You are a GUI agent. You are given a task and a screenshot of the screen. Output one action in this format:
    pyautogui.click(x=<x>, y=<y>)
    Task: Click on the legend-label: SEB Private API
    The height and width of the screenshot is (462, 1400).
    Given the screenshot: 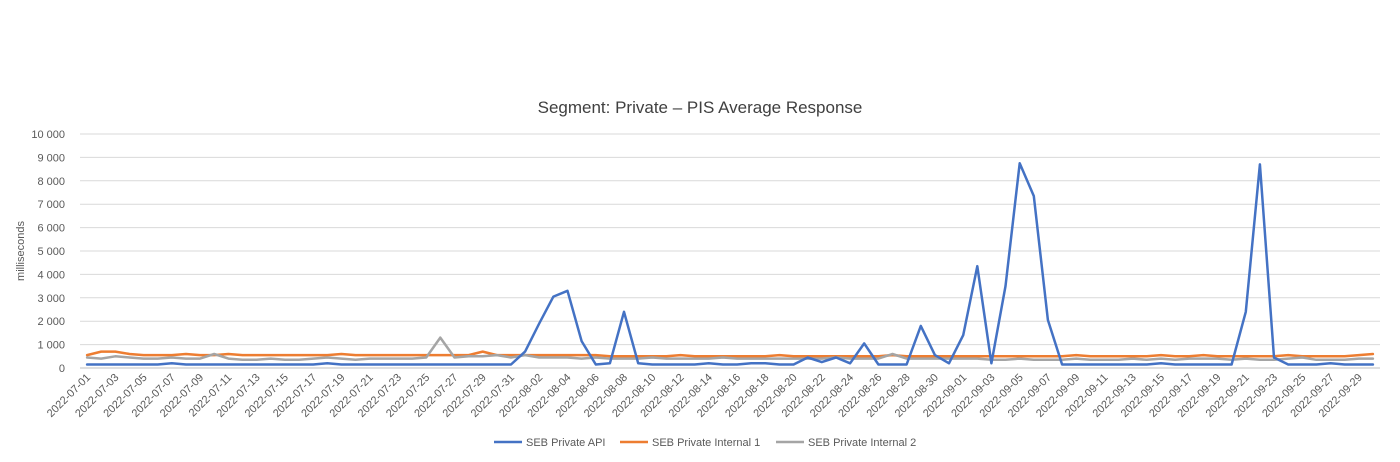 What is the action you would take?
    pyautogui.click(x=565, y=443)
    